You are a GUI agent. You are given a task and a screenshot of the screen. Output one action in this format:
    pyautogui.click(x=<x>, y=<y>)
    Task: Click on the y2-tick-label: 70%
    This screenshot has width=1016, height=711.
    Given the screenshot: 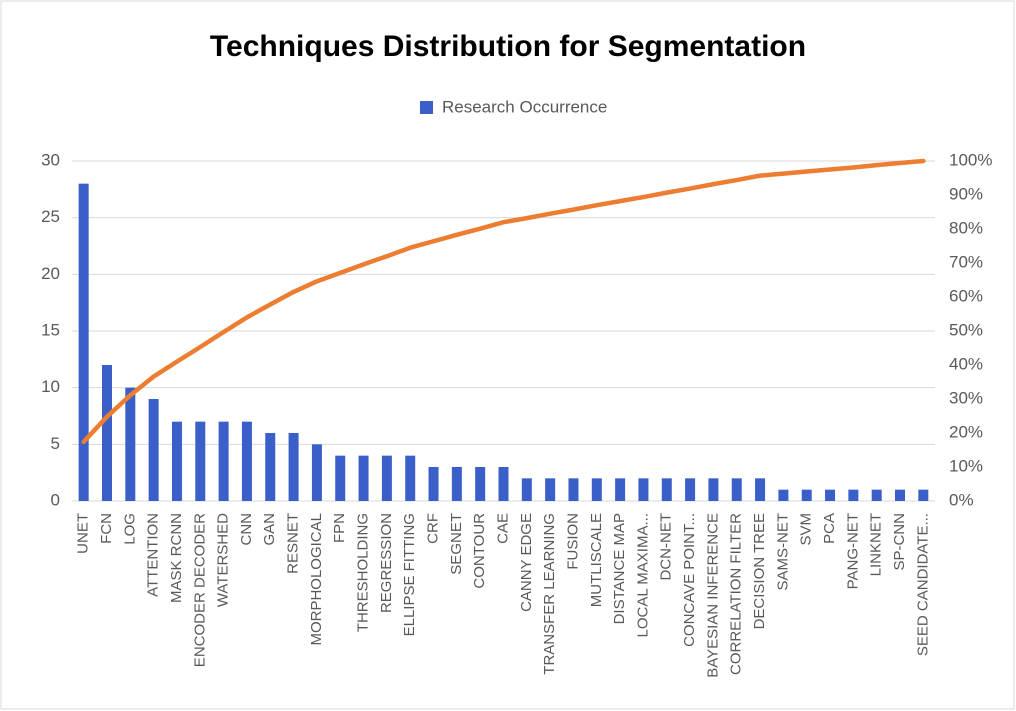 What is the action you would take?
    pyautogui.click(x=966, y=261)
    